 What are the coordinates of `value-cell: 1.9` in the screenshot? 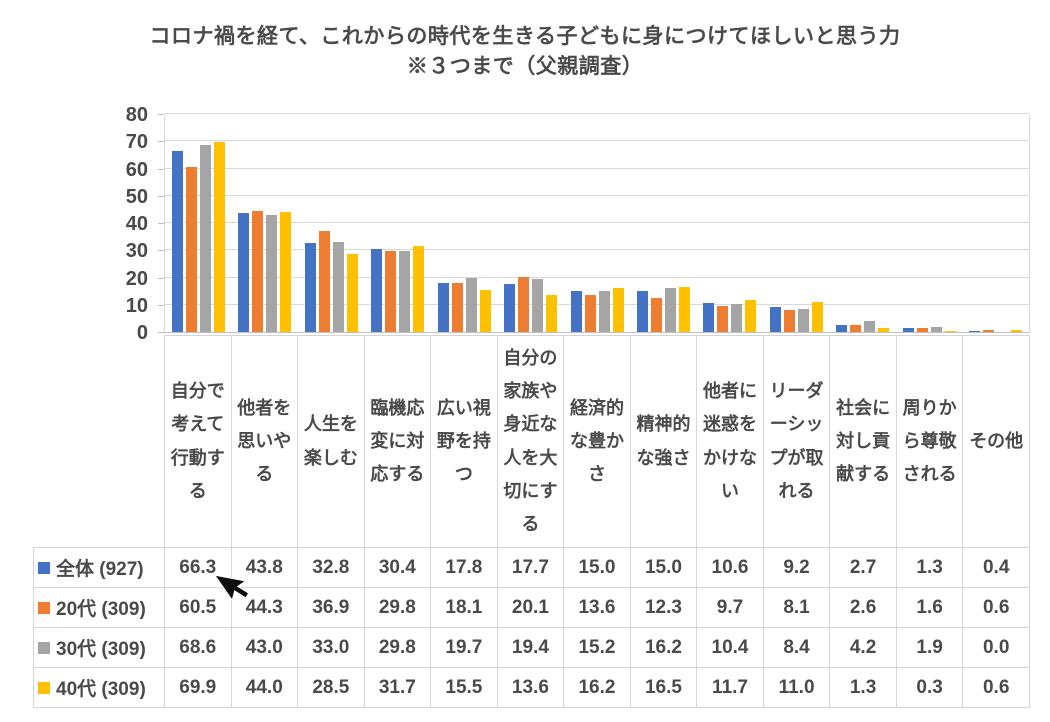 It's located at (929, 647).